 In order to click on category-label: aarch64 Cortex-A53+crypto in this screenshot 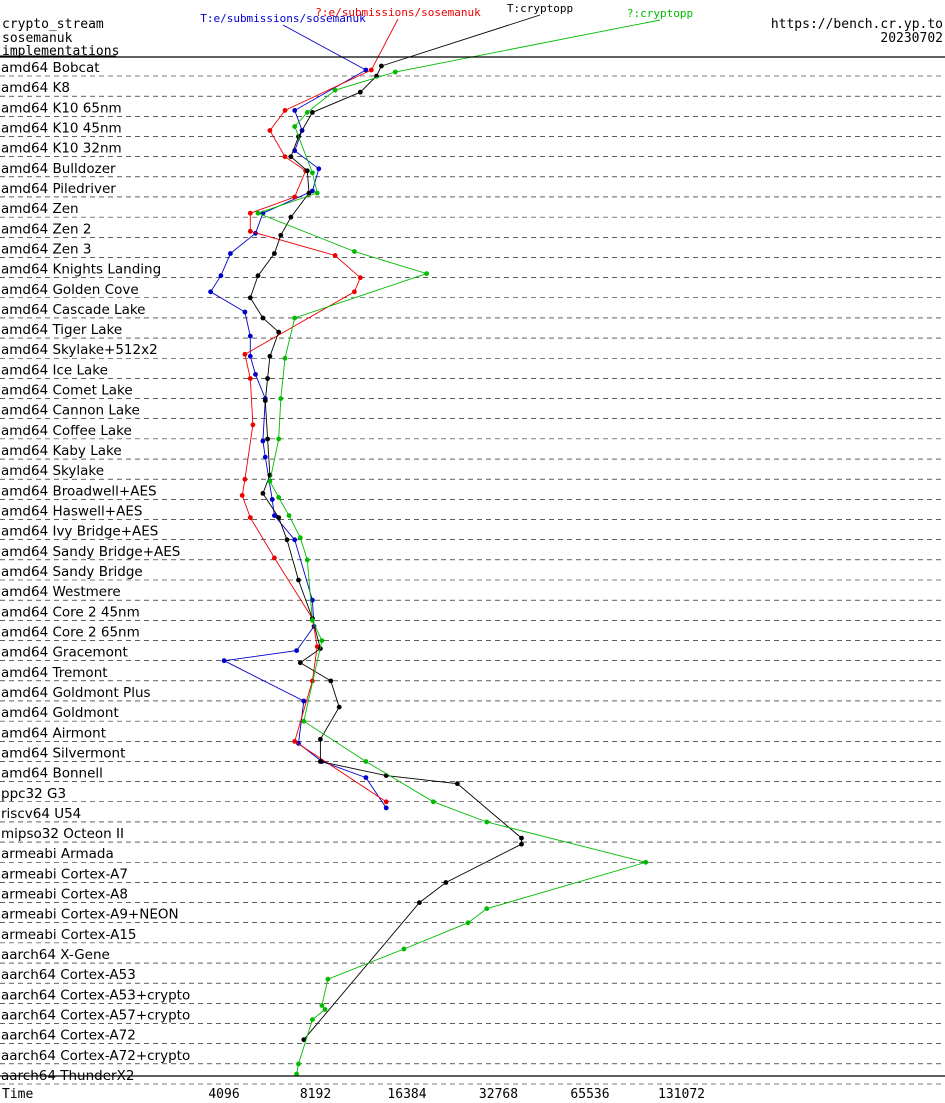, I will do `click(95, 995)`.